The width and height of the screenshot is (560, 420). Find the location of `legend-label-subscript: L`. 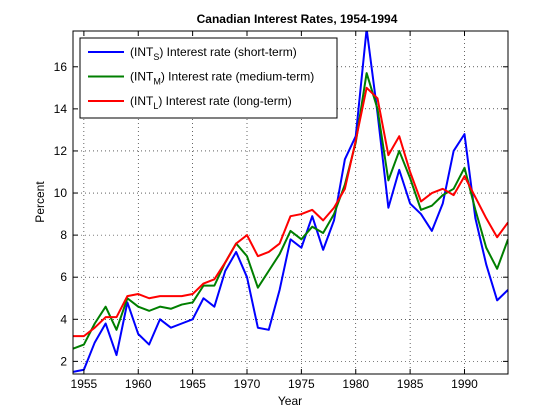

legend-label-subscript: L is located at coordinates (155, 106).